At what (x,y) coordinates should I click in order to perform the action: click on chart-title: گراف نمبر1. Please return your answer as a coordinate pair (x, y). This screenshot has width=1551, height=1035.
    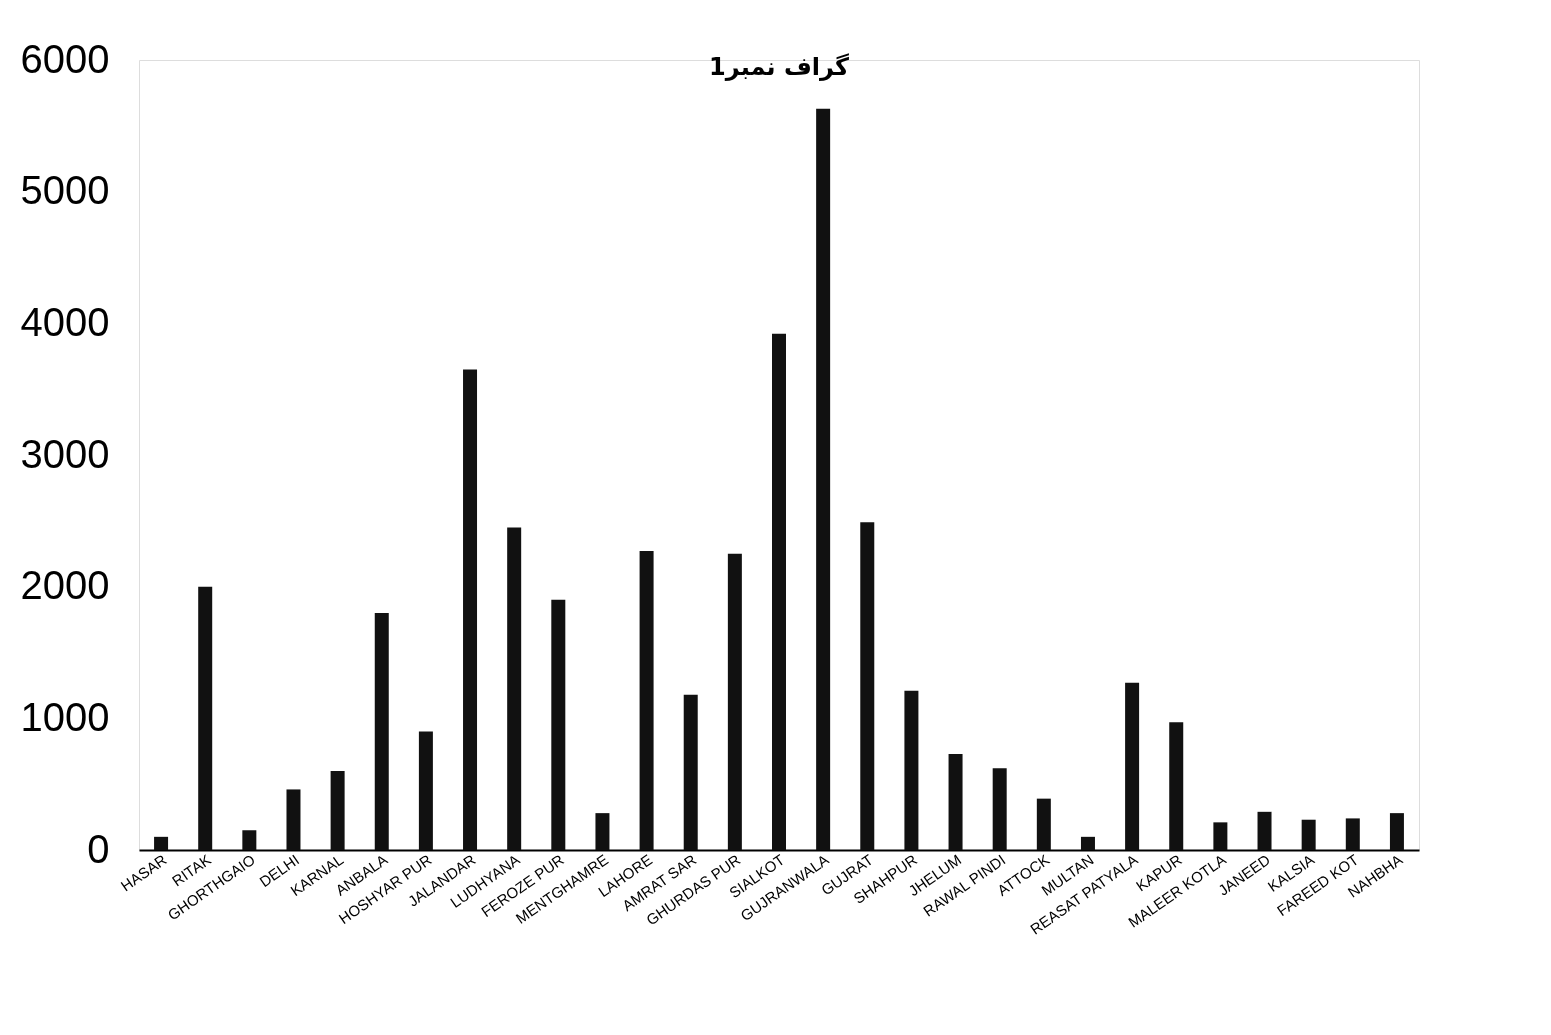
    Looking at the image, I should click on (779, 67).